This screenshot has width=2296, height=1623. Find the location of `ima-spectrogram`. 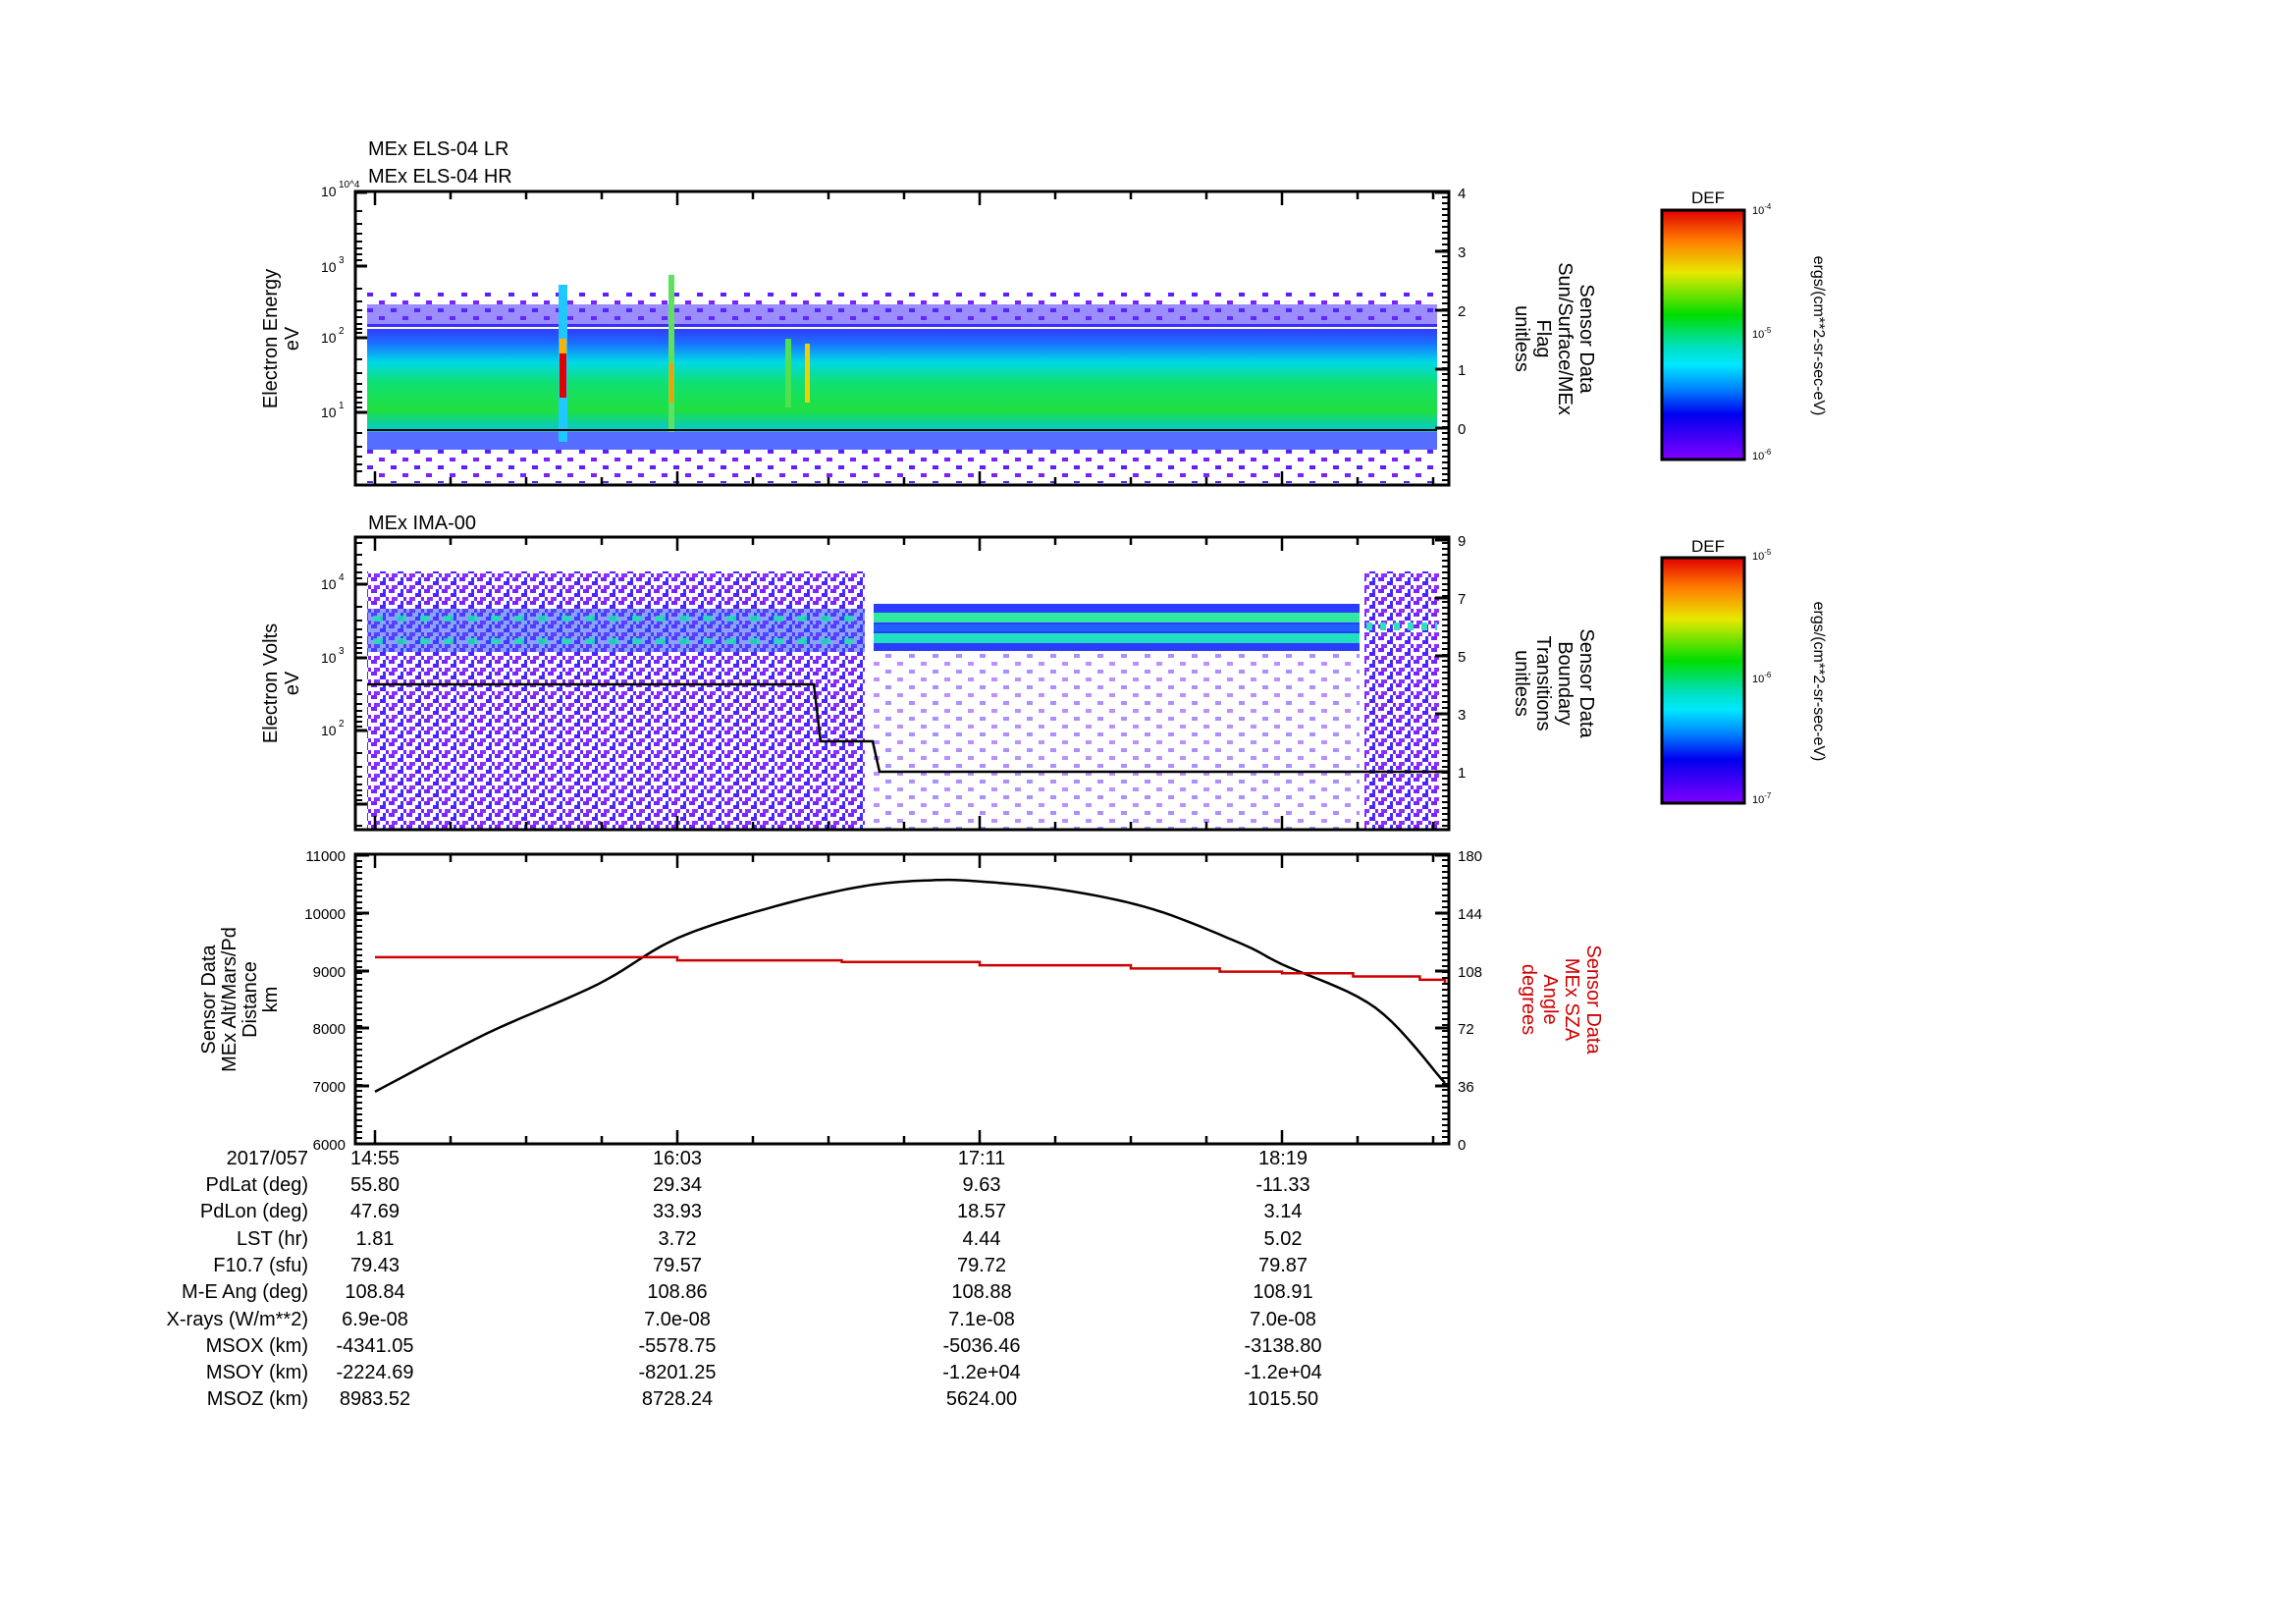

ima-spectrogram is located at coordinates (903, 700).